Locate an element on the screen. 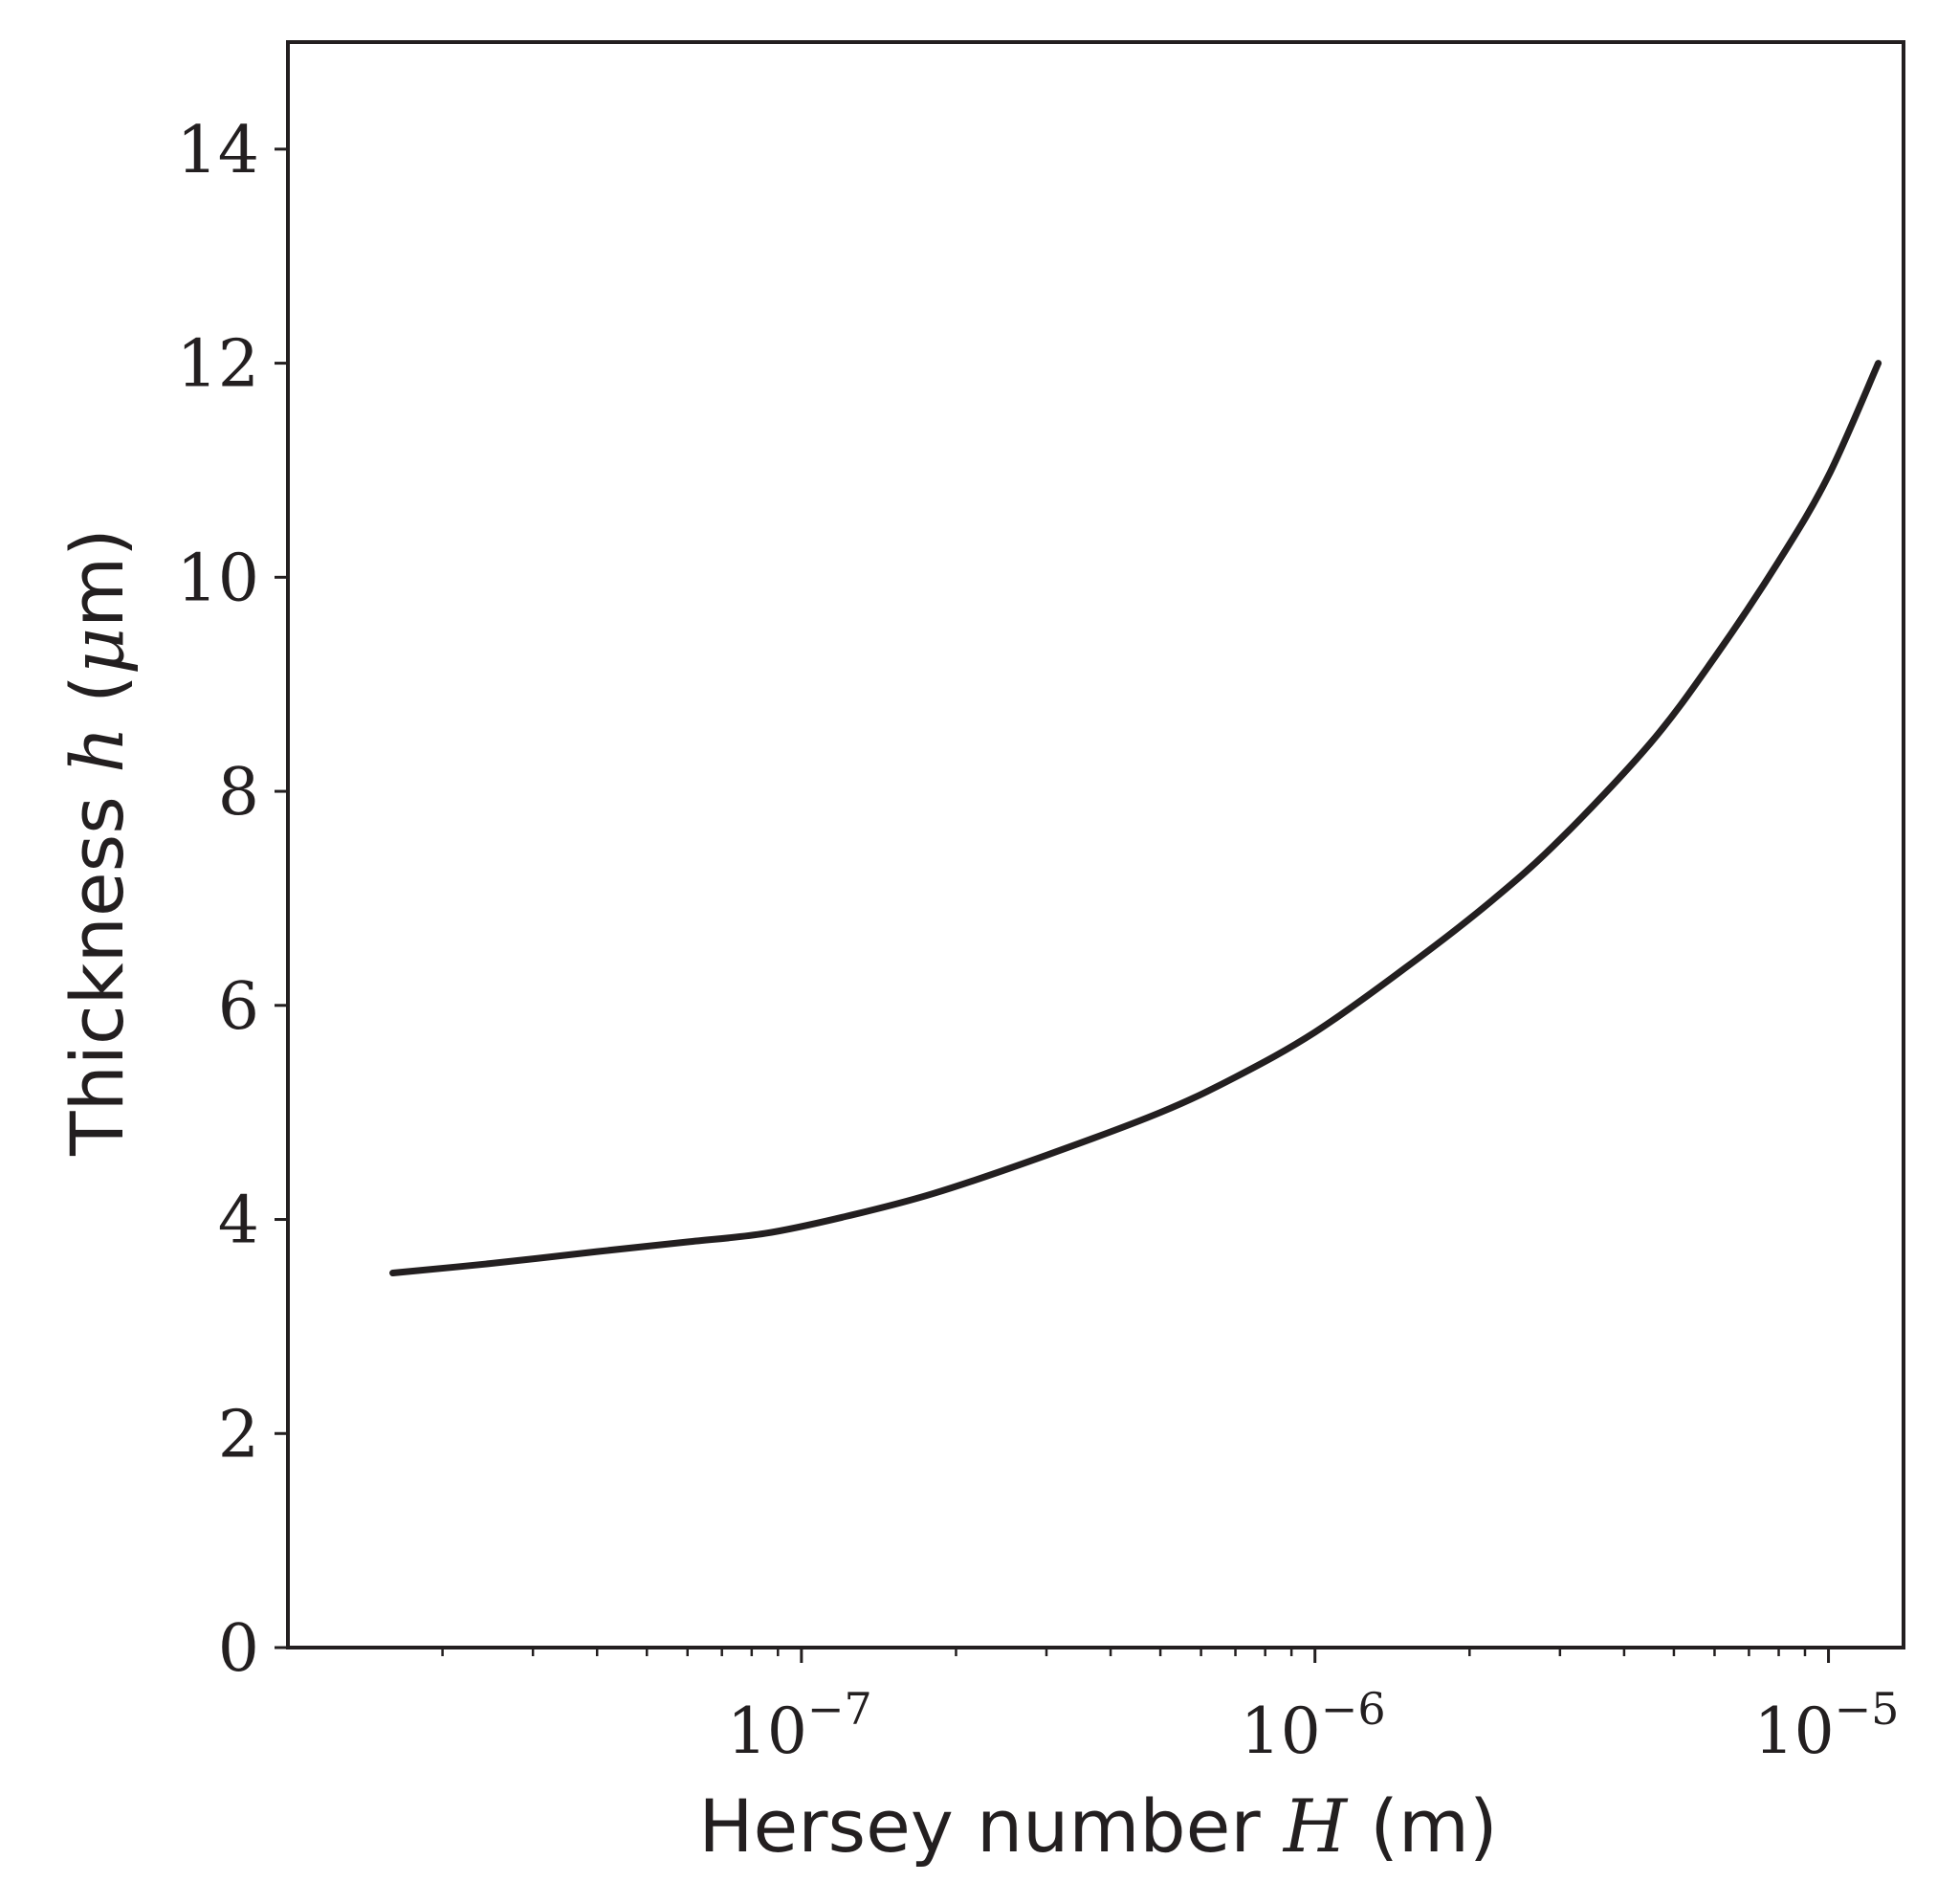 This screenshot has width=1937, height=1904. y-tick-label: 4 is located at coordinates (238, 1221).